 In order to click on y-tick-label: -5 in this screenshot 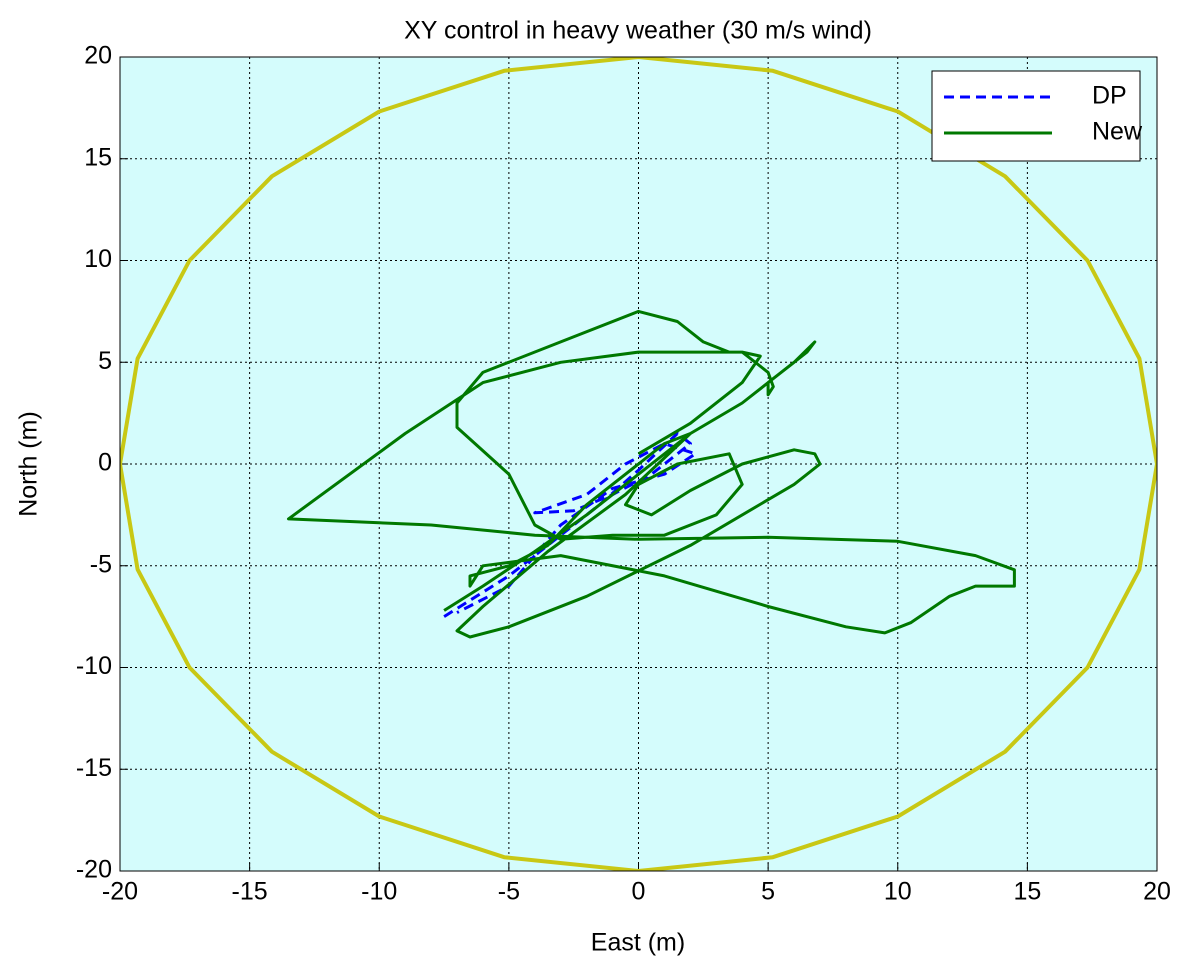, I will do `click(101, 564)`.